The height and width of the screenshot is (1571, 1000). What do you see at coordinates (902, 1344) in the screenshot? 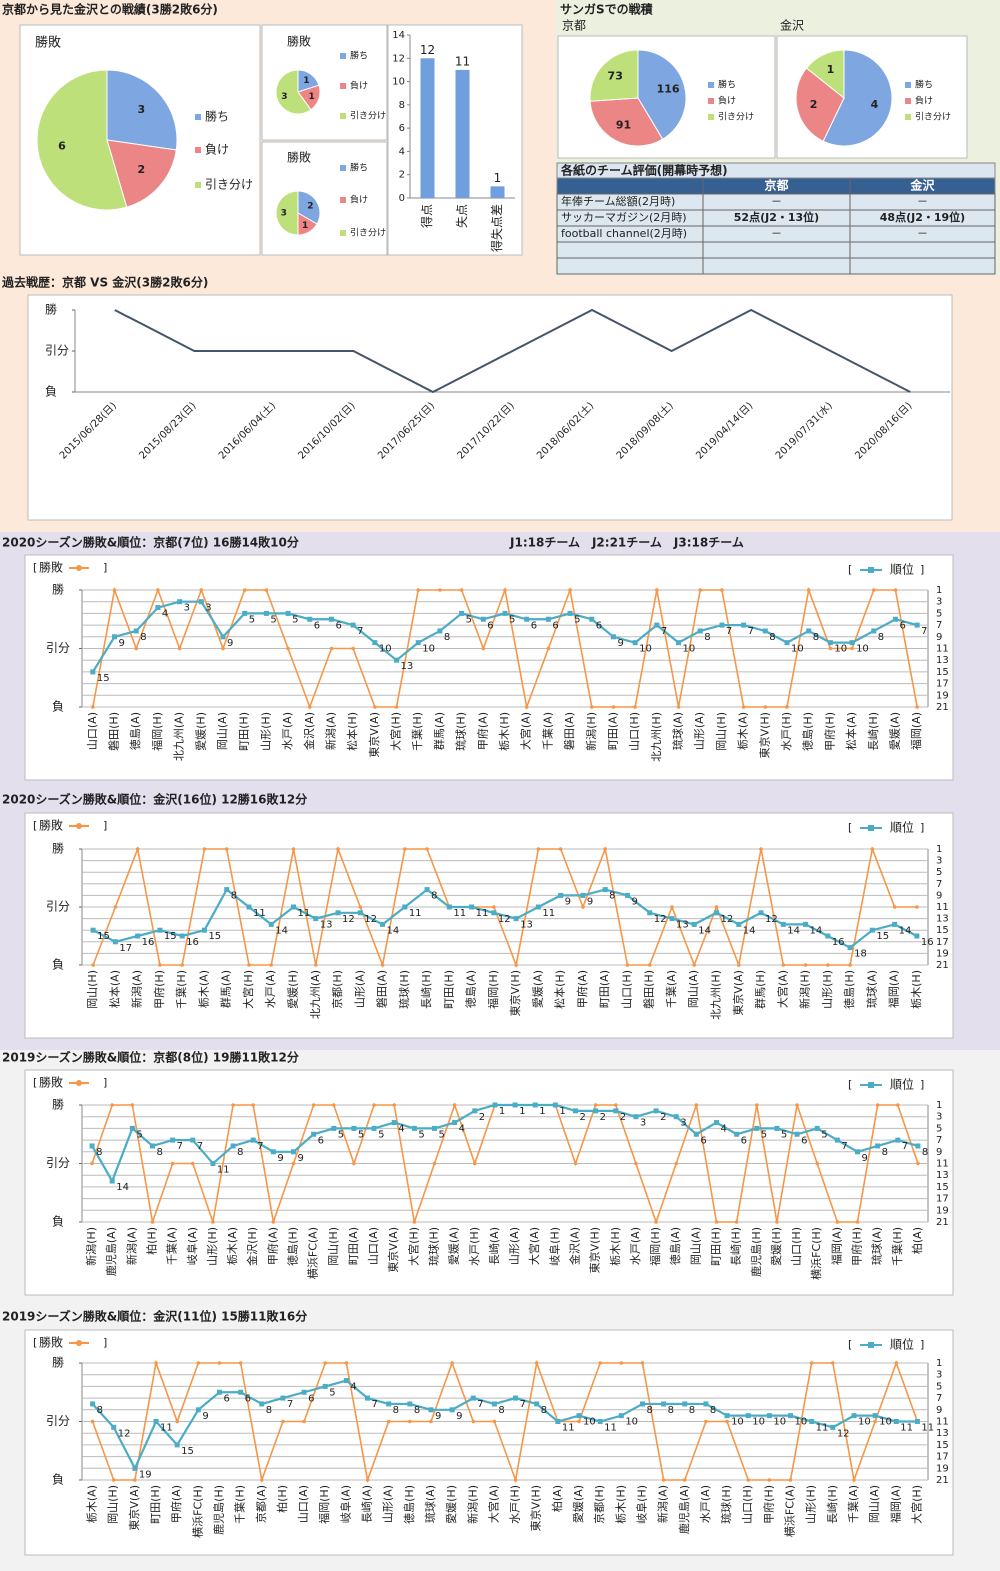
I see `legend-label: 順位` at bounding box center [902, 1344].